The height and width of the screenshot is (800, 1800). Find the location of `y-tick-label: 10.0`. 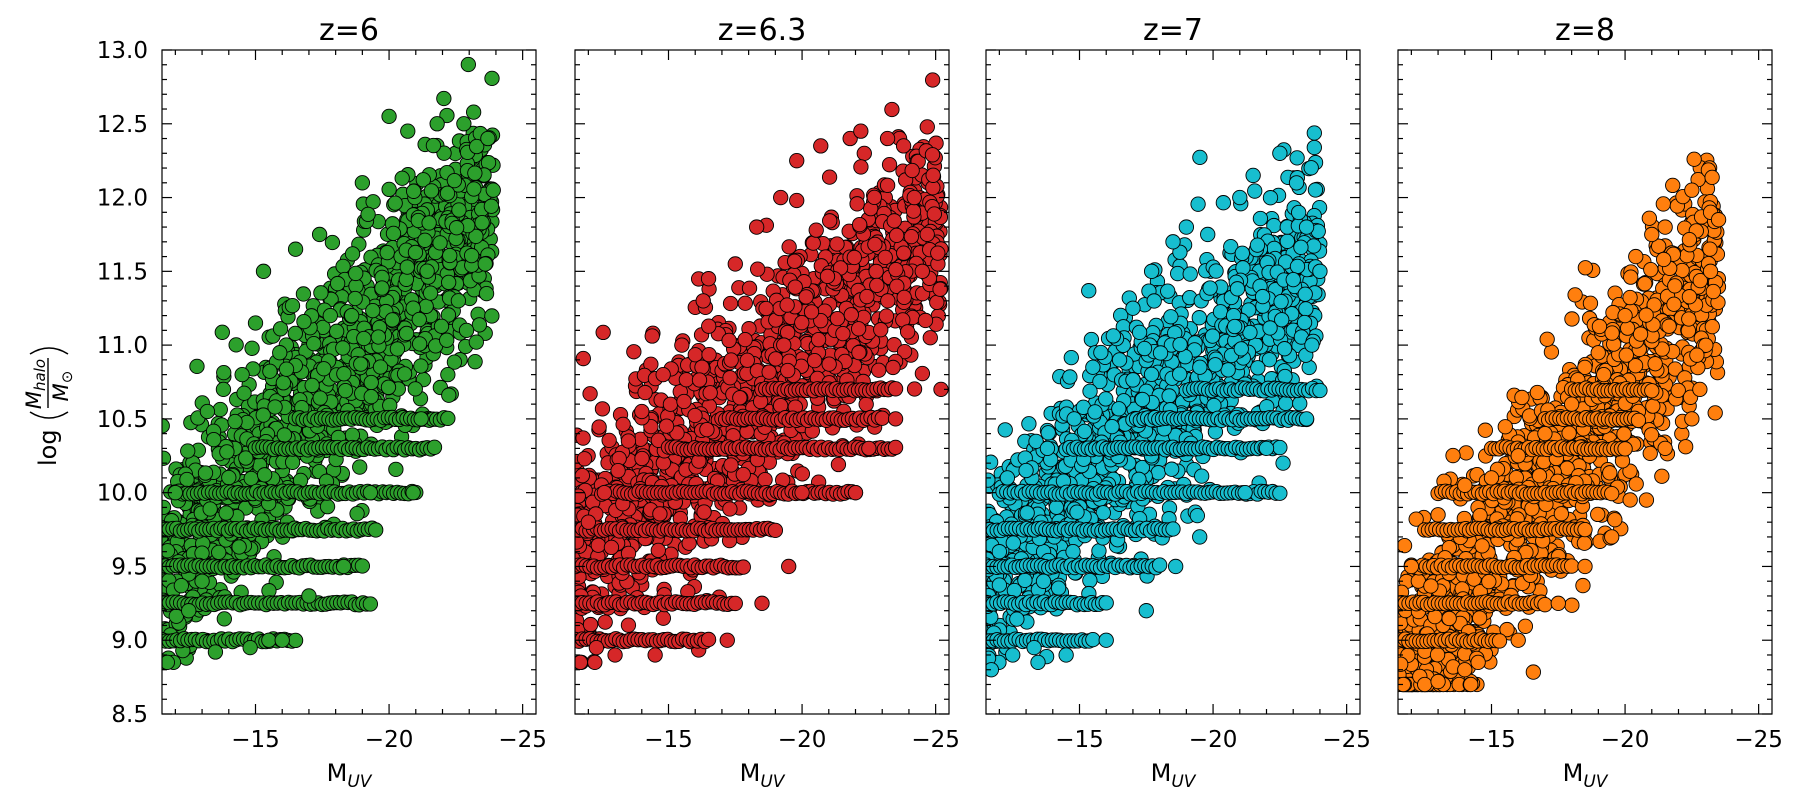

y-tick-label: 10.0 is located at coordinates (122, 494).